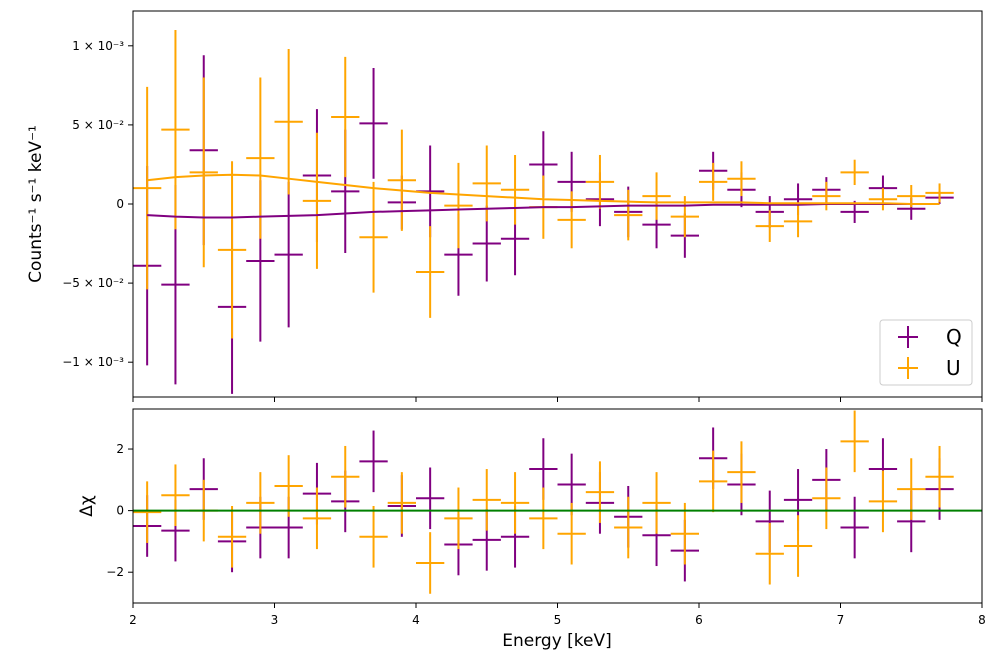  Describe the element at coordinates (98, 46) in the screenshot. I see `spectrum-y-tick-label: 1 × 10⁻³` at that location.